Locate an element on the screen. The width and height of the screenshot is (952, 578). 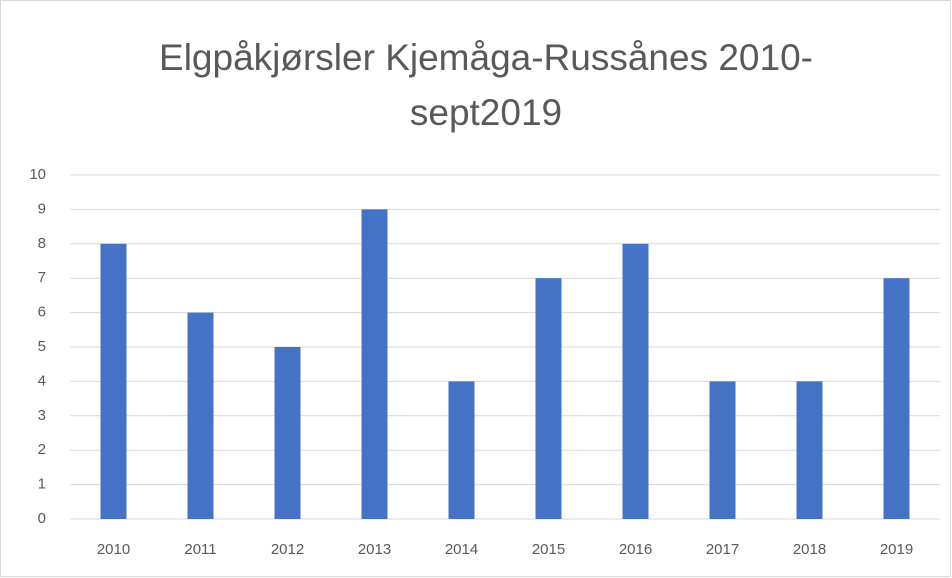
y-tick-label: 9 is located at coordinates (42, 208).